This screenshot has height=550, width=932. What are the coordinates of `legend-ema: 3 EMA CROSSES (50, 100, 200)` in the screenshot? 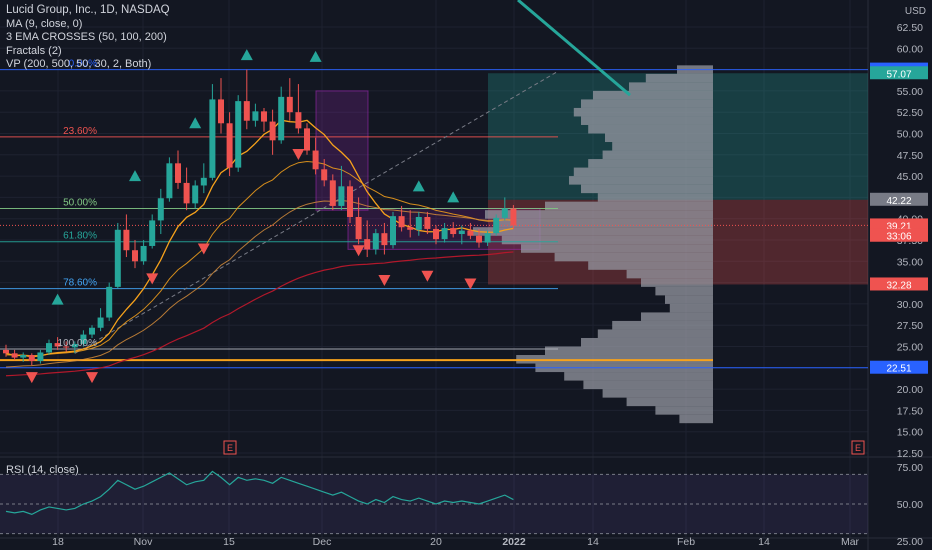 It's located at (86, 37).